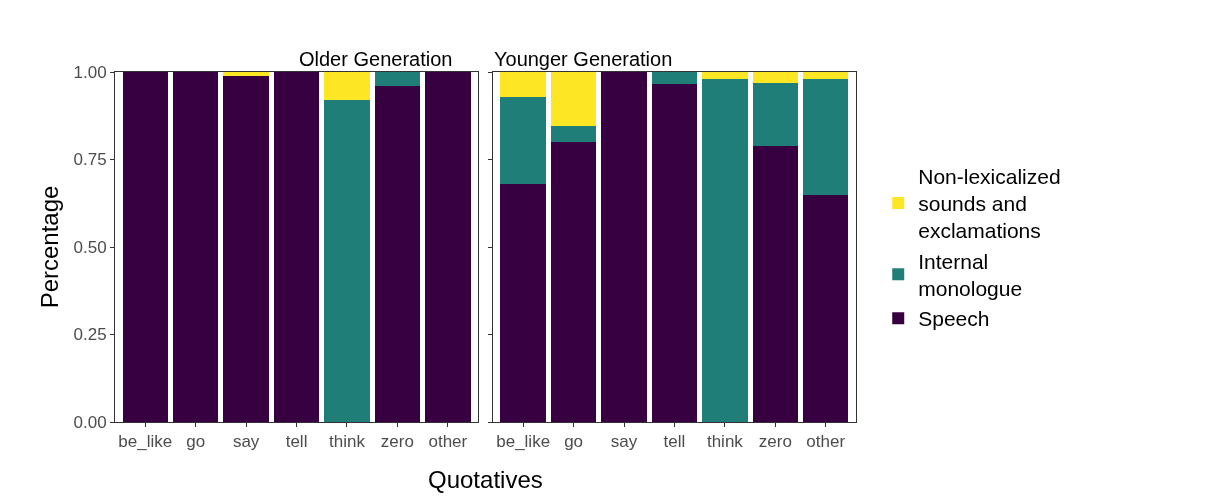 The image size is (1211, 502). I want to click on y-axis-title: Percentage, so click(49, 247).